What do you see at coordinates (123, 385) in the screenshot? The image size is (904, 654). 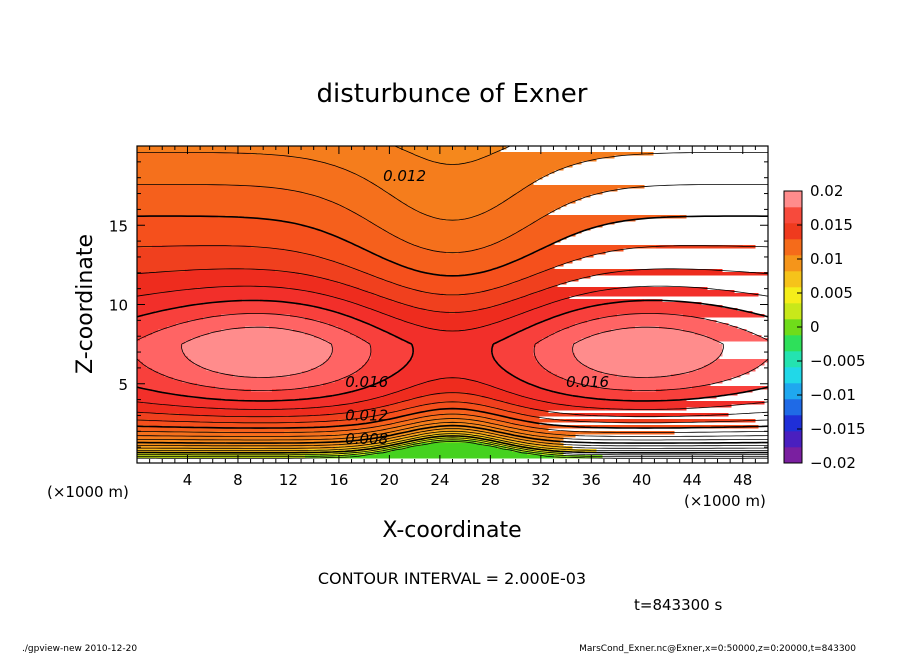 I see `y-tick-label: 5` at bounding box center [123, 385].